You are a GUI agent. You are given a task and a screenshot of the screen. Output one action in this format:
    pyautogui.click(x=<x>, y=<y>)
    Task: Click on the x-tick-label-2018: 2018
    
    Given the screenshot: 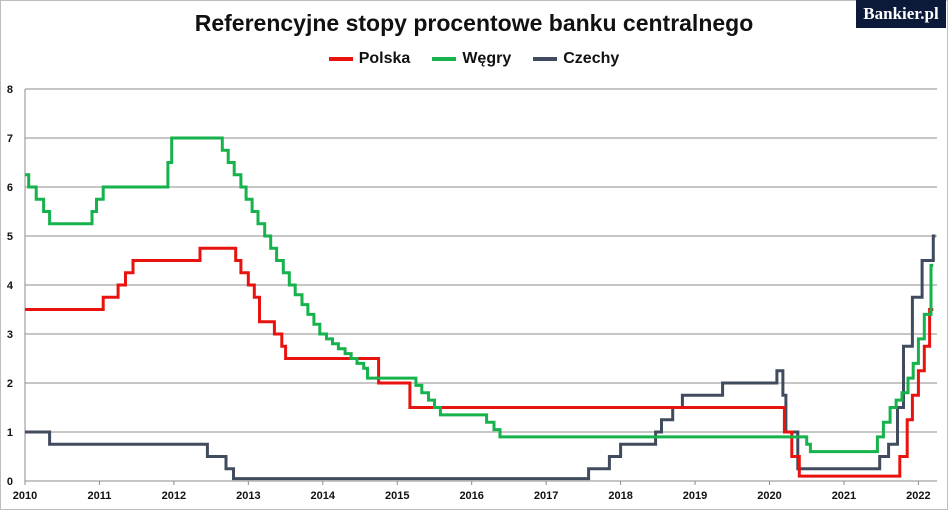 What is the action you would take?
    pyautogui.click(x=620, y=496)
    